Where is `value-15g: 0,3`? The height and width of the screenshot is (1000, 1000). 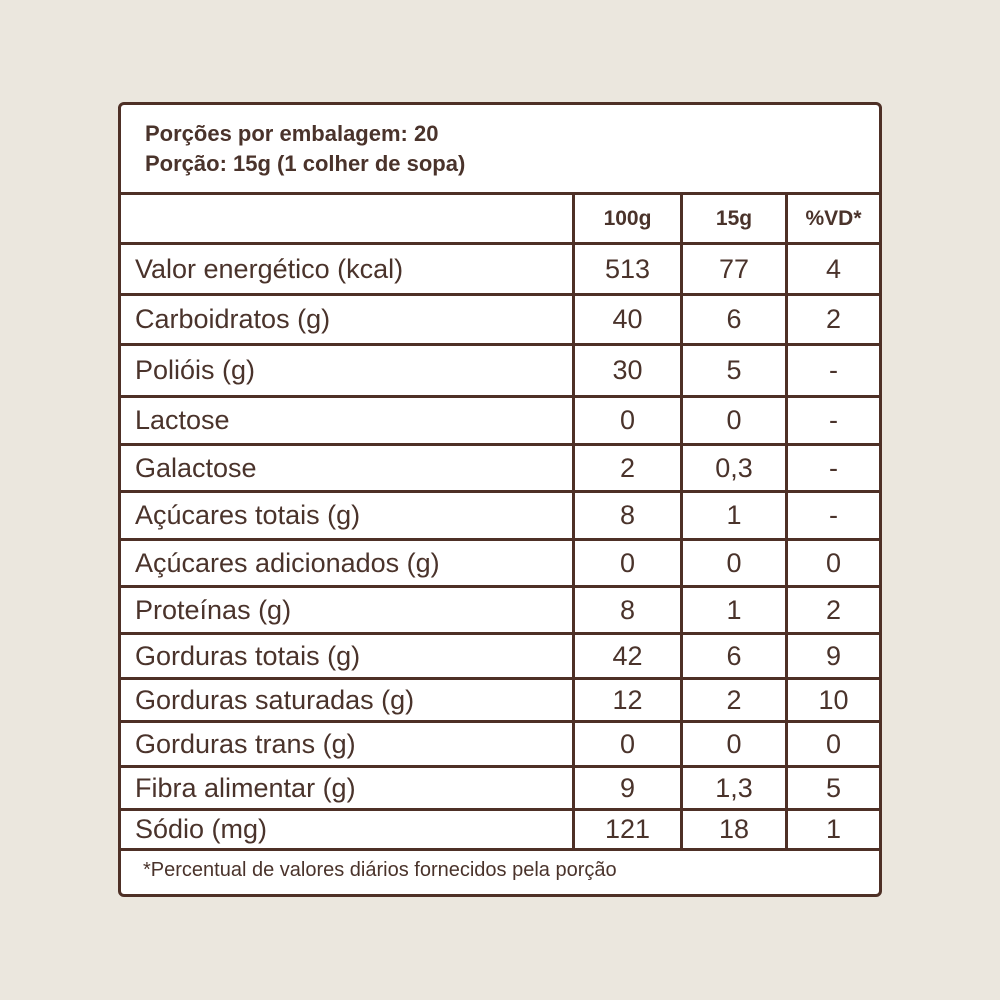
value-15g: 0,3 is located at coordinates (734, 467).